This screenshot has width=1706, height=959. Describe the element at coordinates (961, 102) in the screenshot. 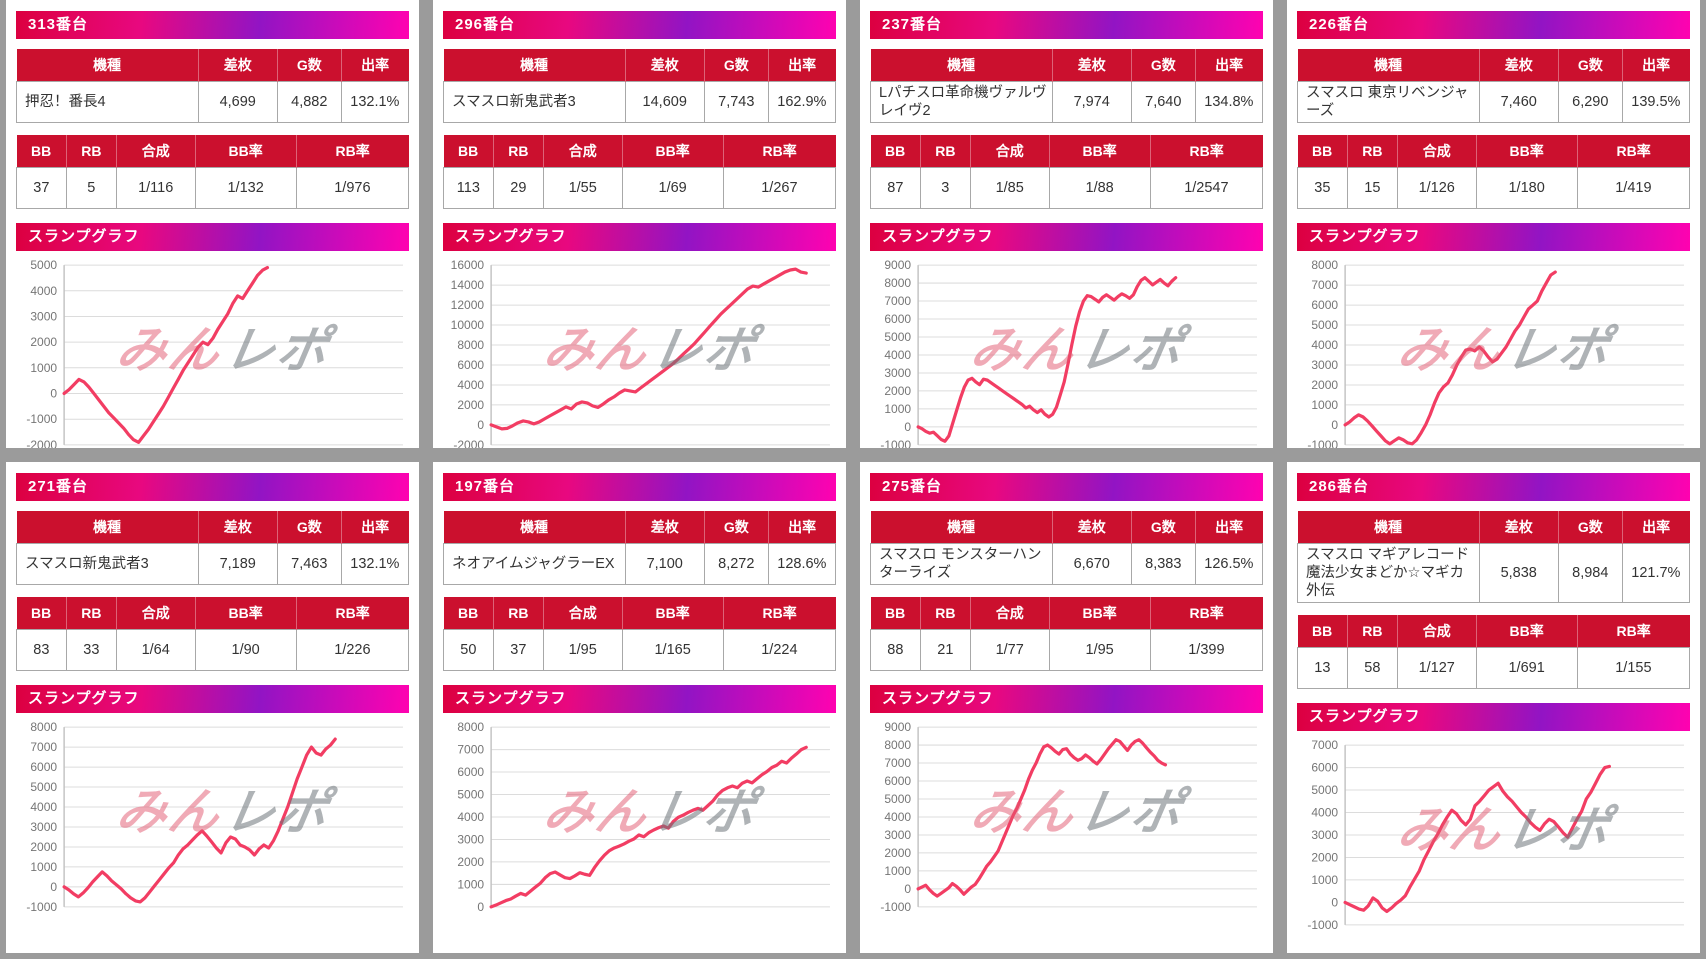

I see `machine-name: Lパチスロ革命機ヴァルヴレイヴ2` at that location.